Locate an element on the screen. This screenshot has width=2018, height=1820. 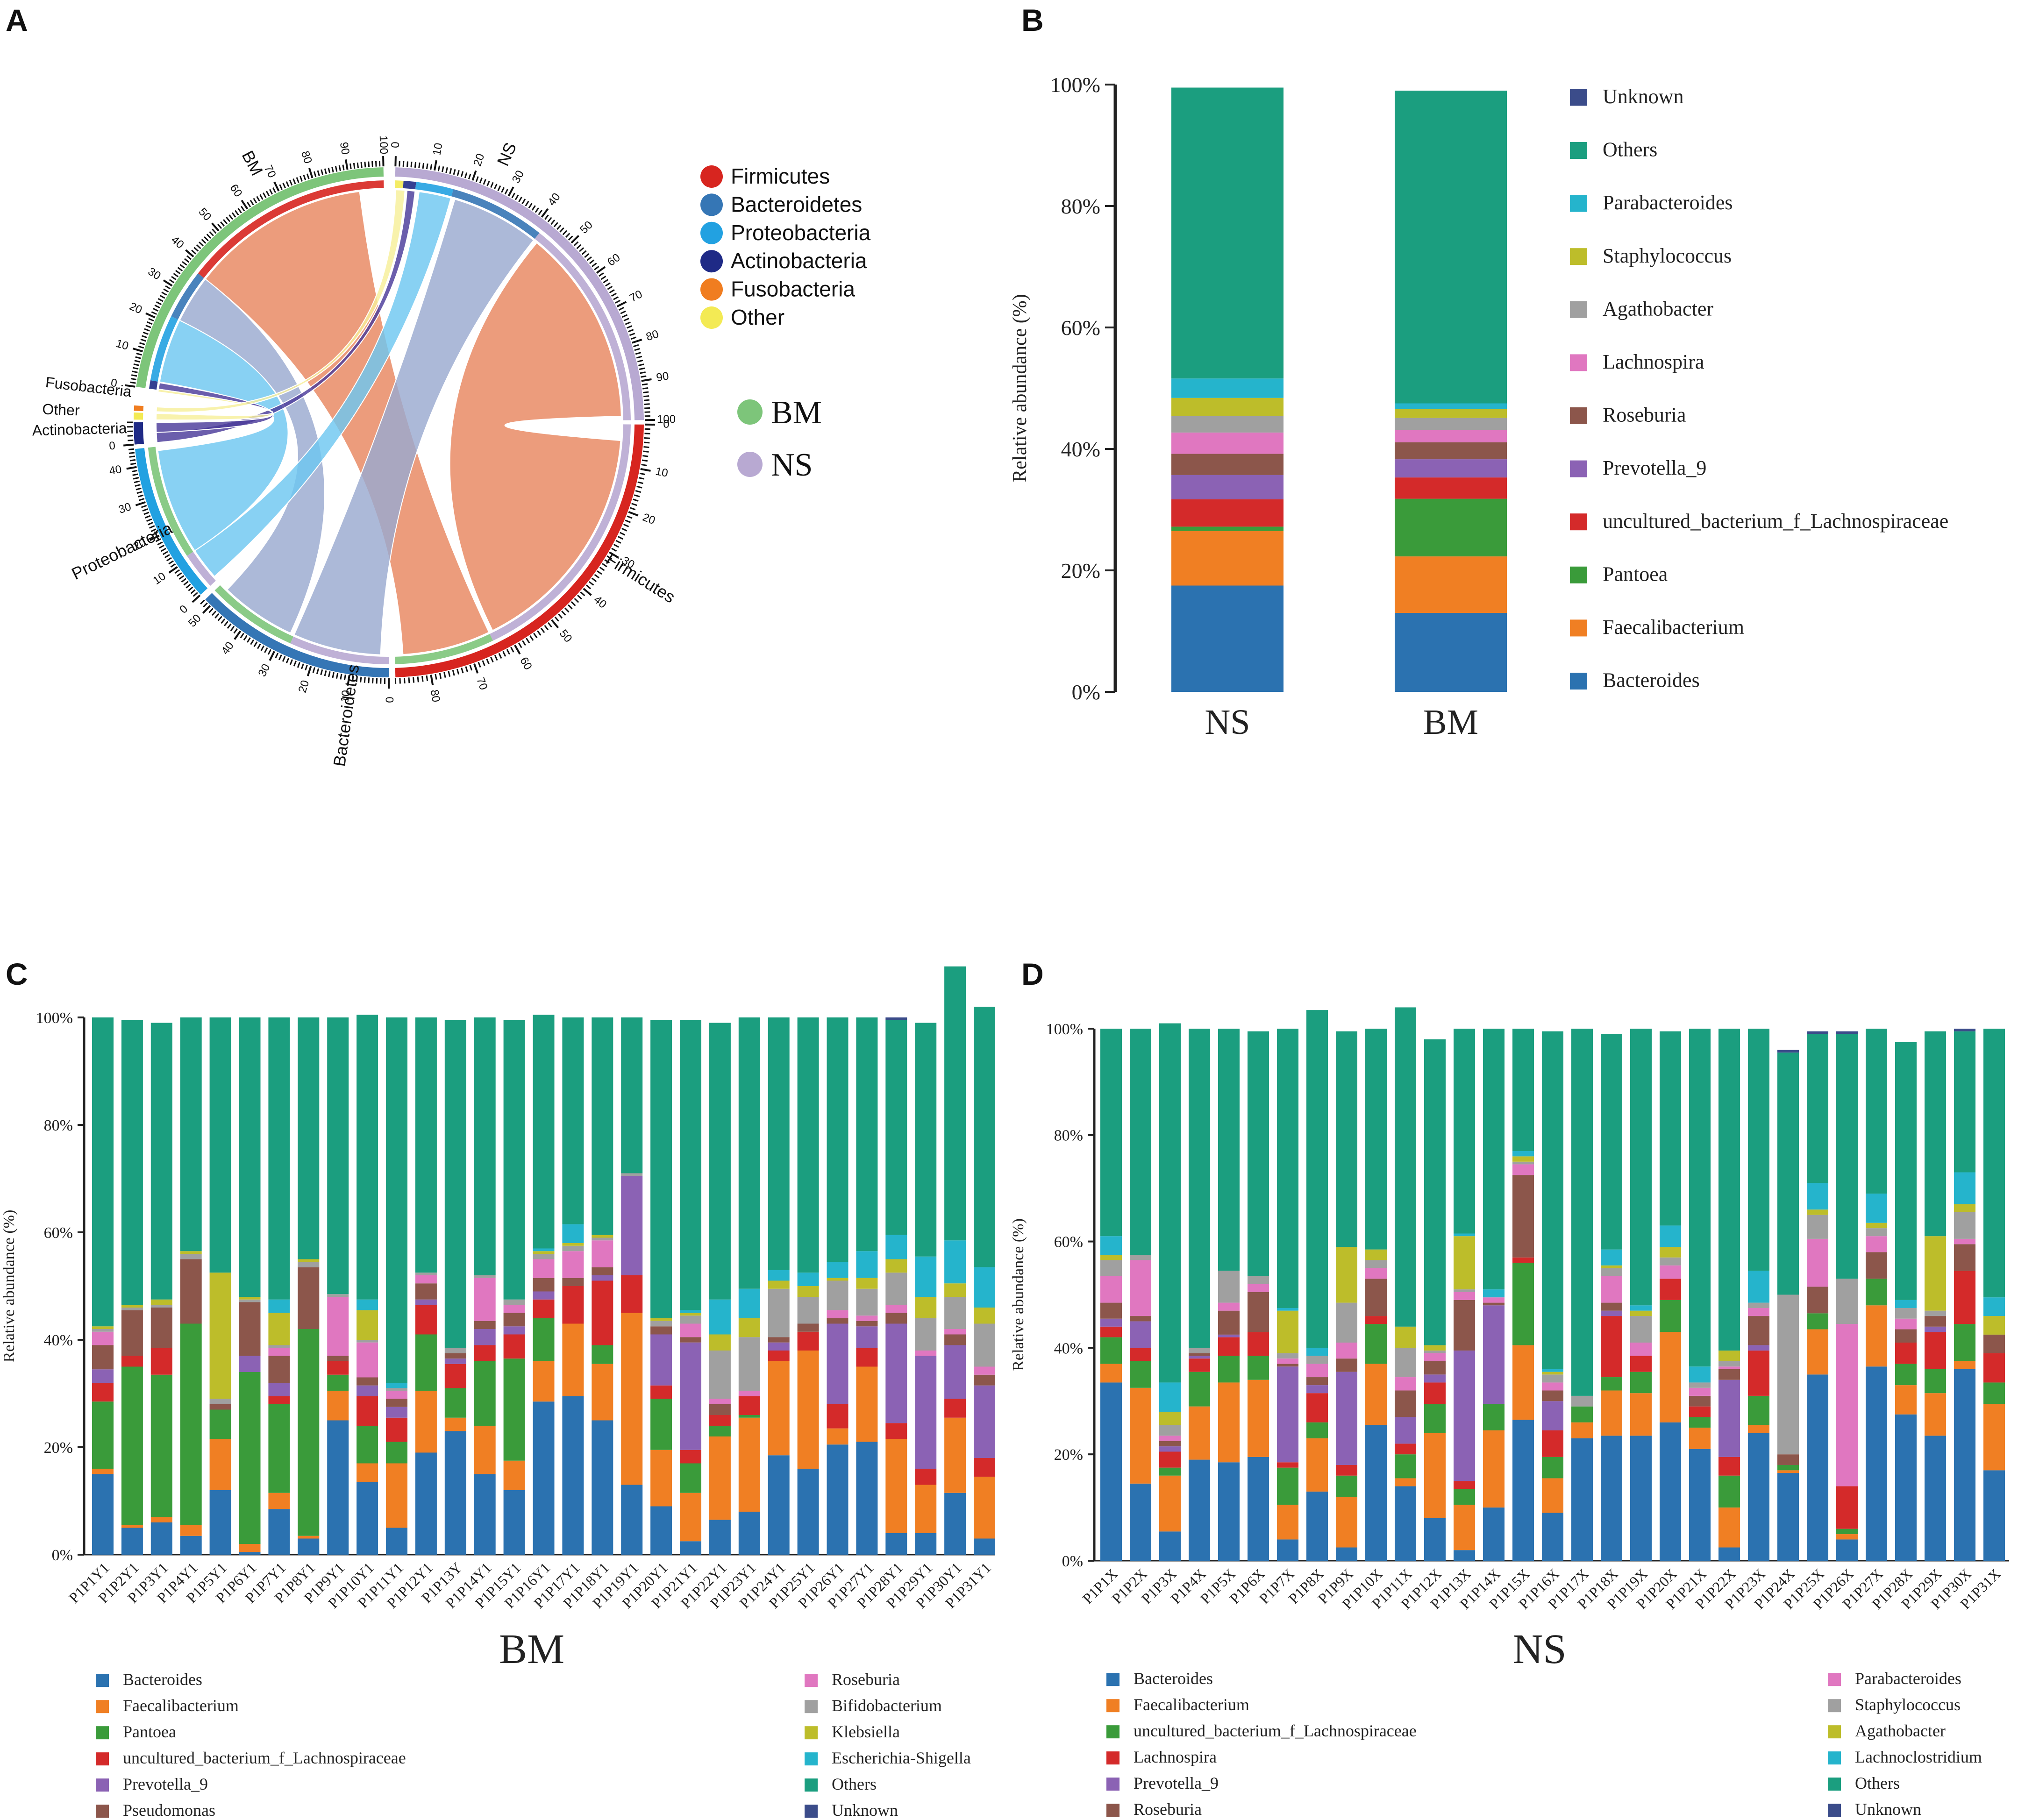
group-dot-ns is located at coordinates (750, 464).